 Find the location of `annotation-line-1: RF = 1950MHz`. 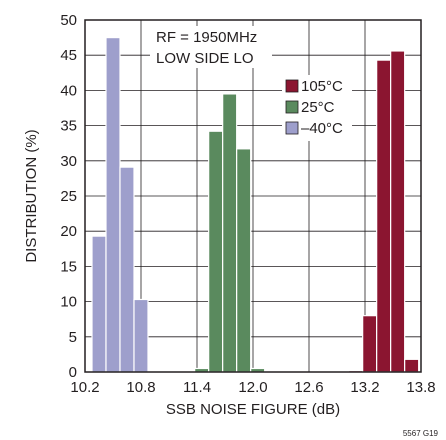

annotation-line-1: RF = 1950MHz is located at coordinates (206, 37).